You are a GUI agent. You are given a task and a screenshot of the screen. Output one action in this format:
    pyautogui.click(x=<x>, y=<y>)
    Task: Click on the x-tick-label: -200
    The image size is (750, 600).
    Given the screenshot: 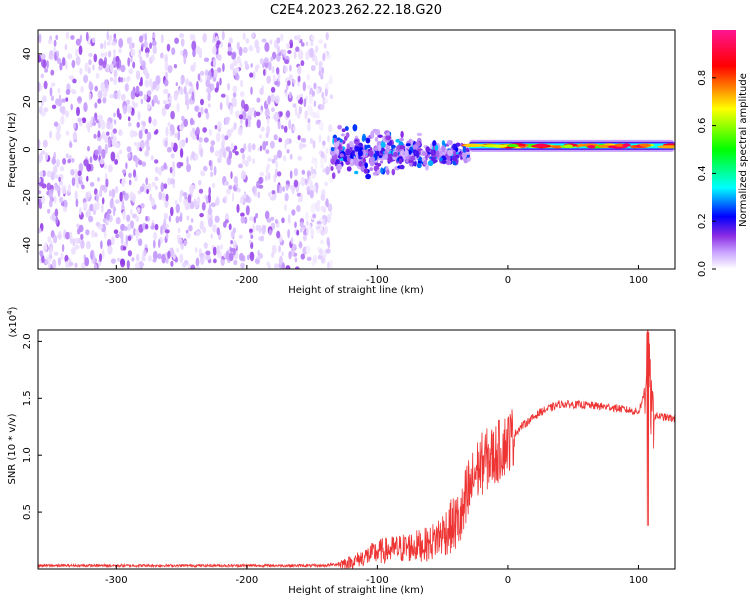 What is the action you would take?
    pyautogui.click(x=247, y=280)
    